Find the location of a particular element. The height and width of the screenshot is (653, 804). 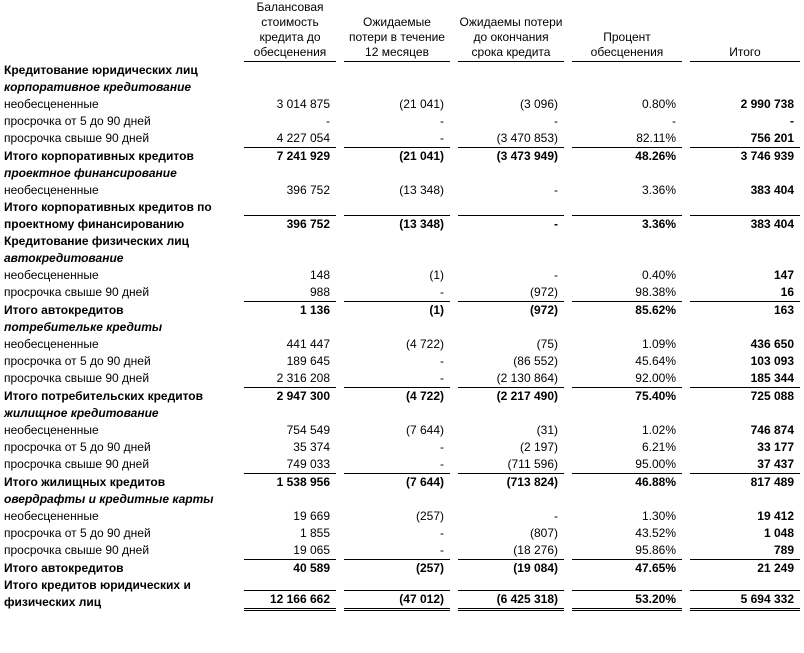

cell-value: 98.38% is located at coordinates (627, 292).